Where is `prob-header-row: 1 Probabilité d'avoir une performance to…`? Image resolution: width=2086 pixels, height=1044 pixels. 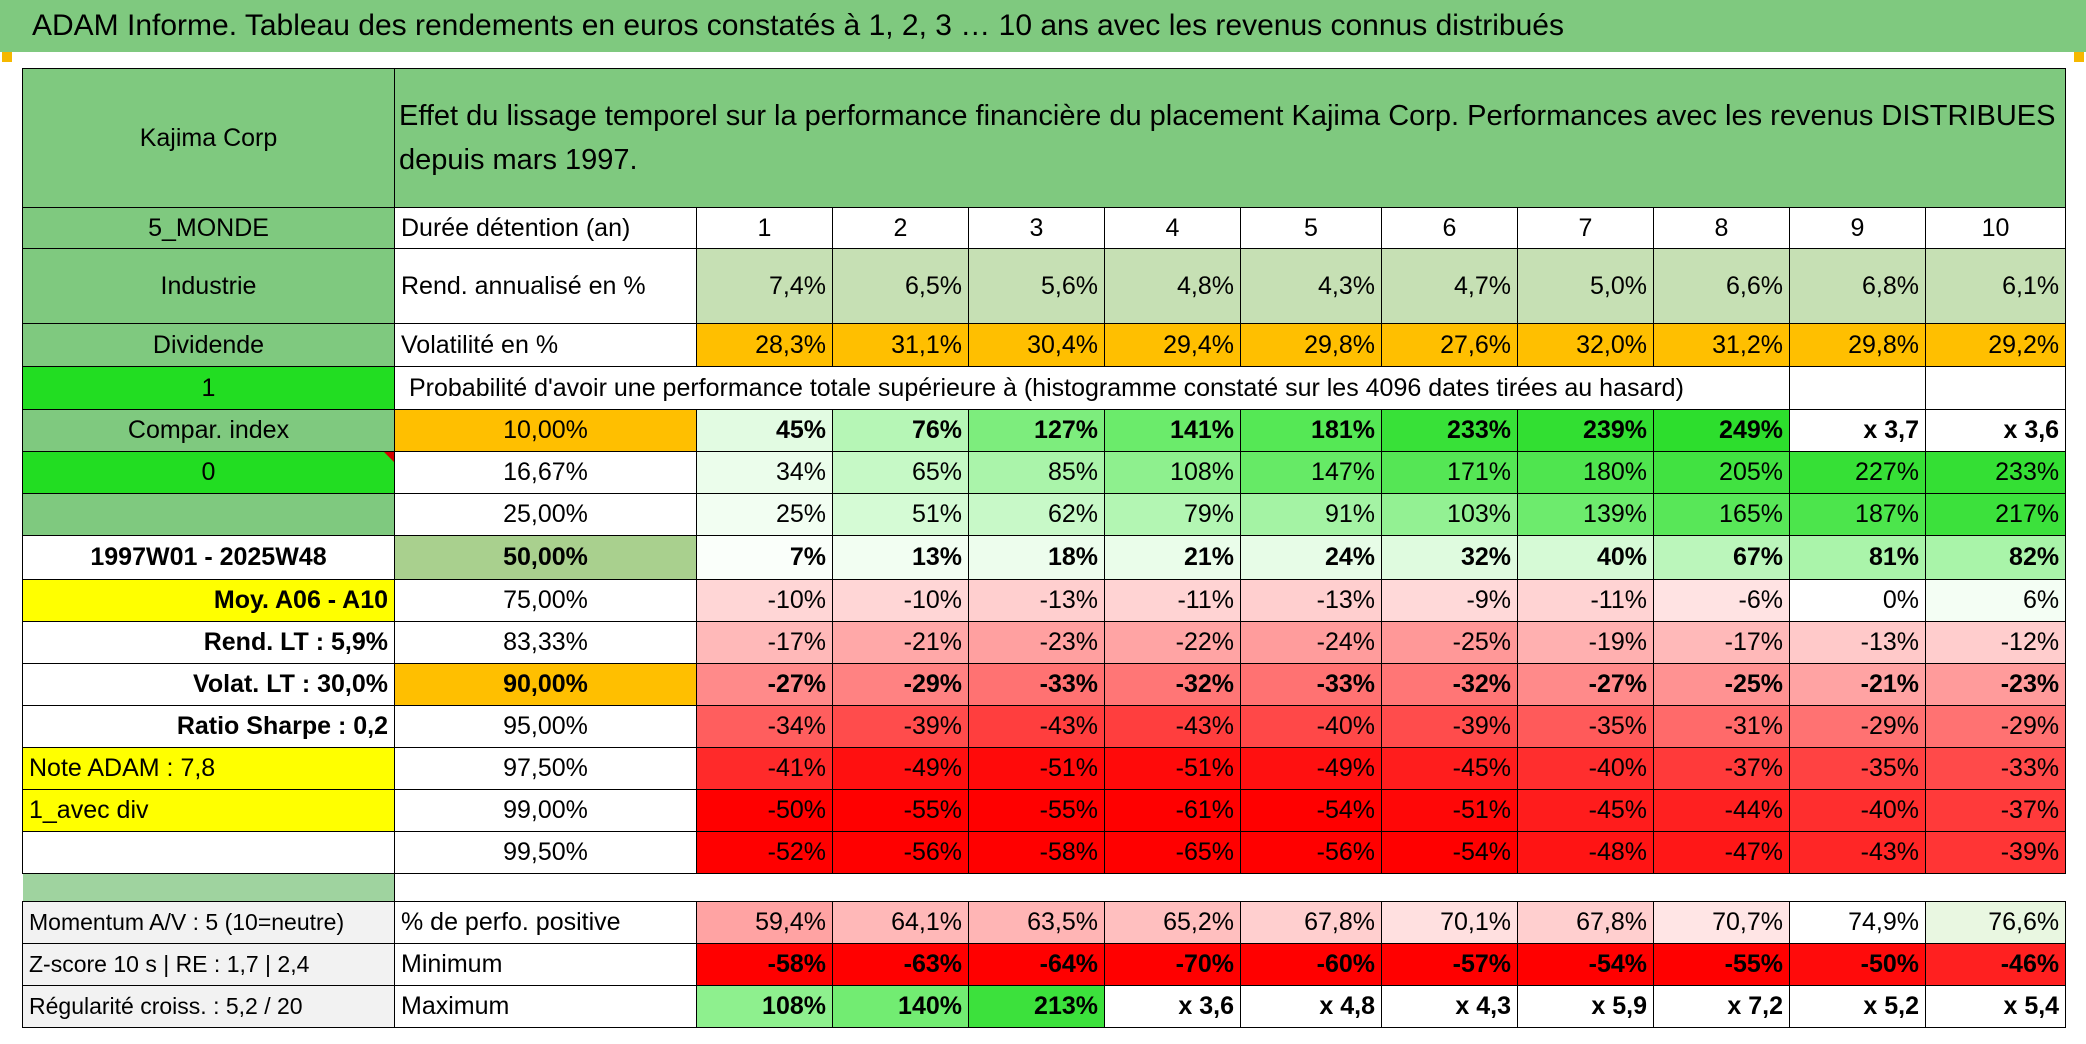 prob-header-row: 1 Probabilité d'avoir une performance to… is located at coordinates (1044, 388).